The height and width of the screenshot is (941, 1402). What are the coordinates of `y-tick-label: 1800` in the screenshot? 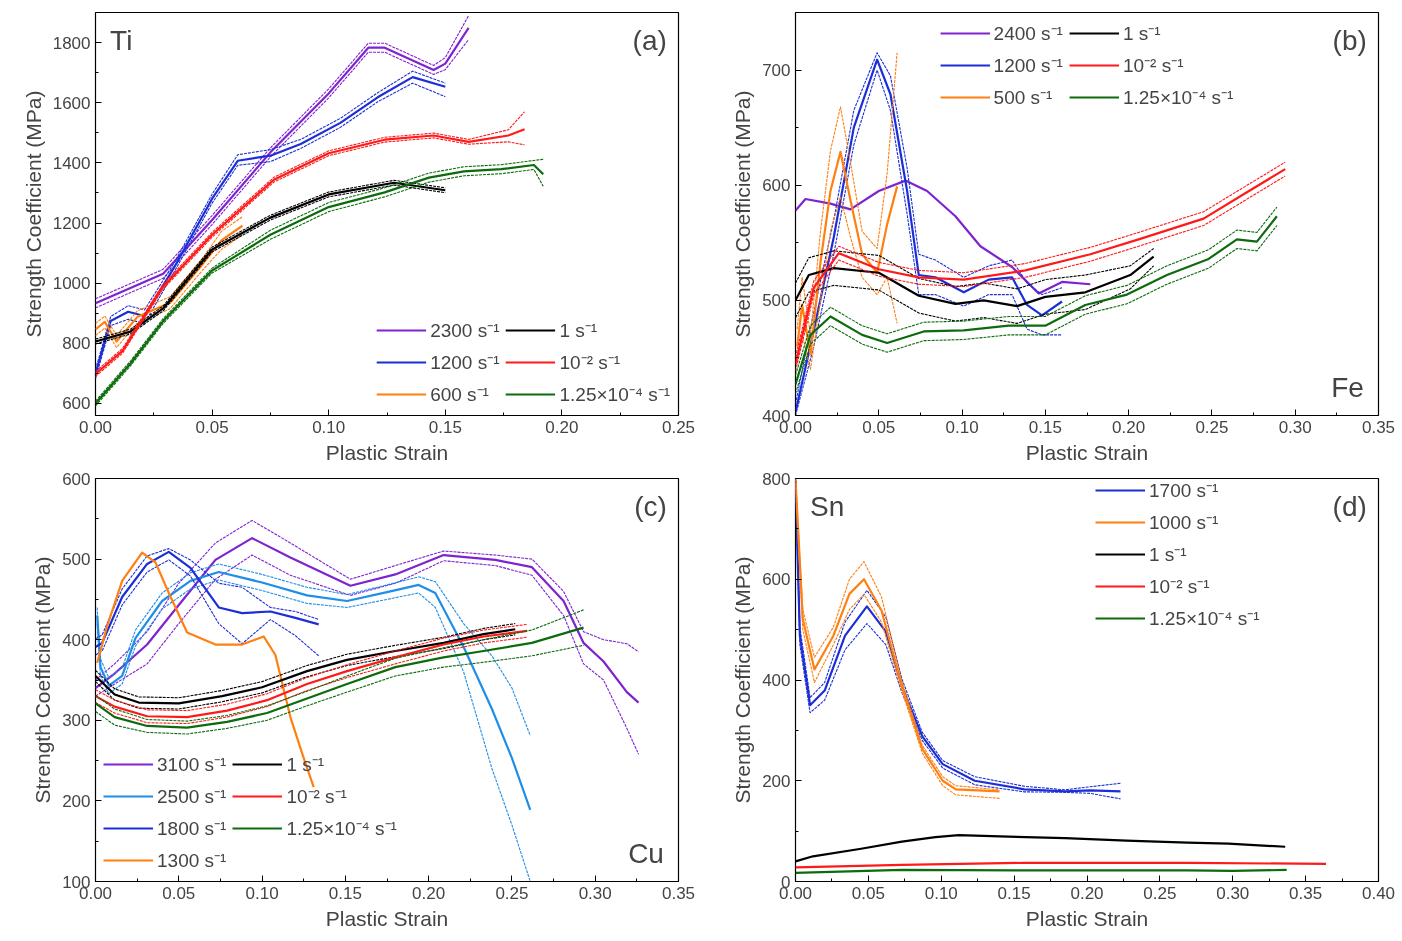 It's located at (71, 43).